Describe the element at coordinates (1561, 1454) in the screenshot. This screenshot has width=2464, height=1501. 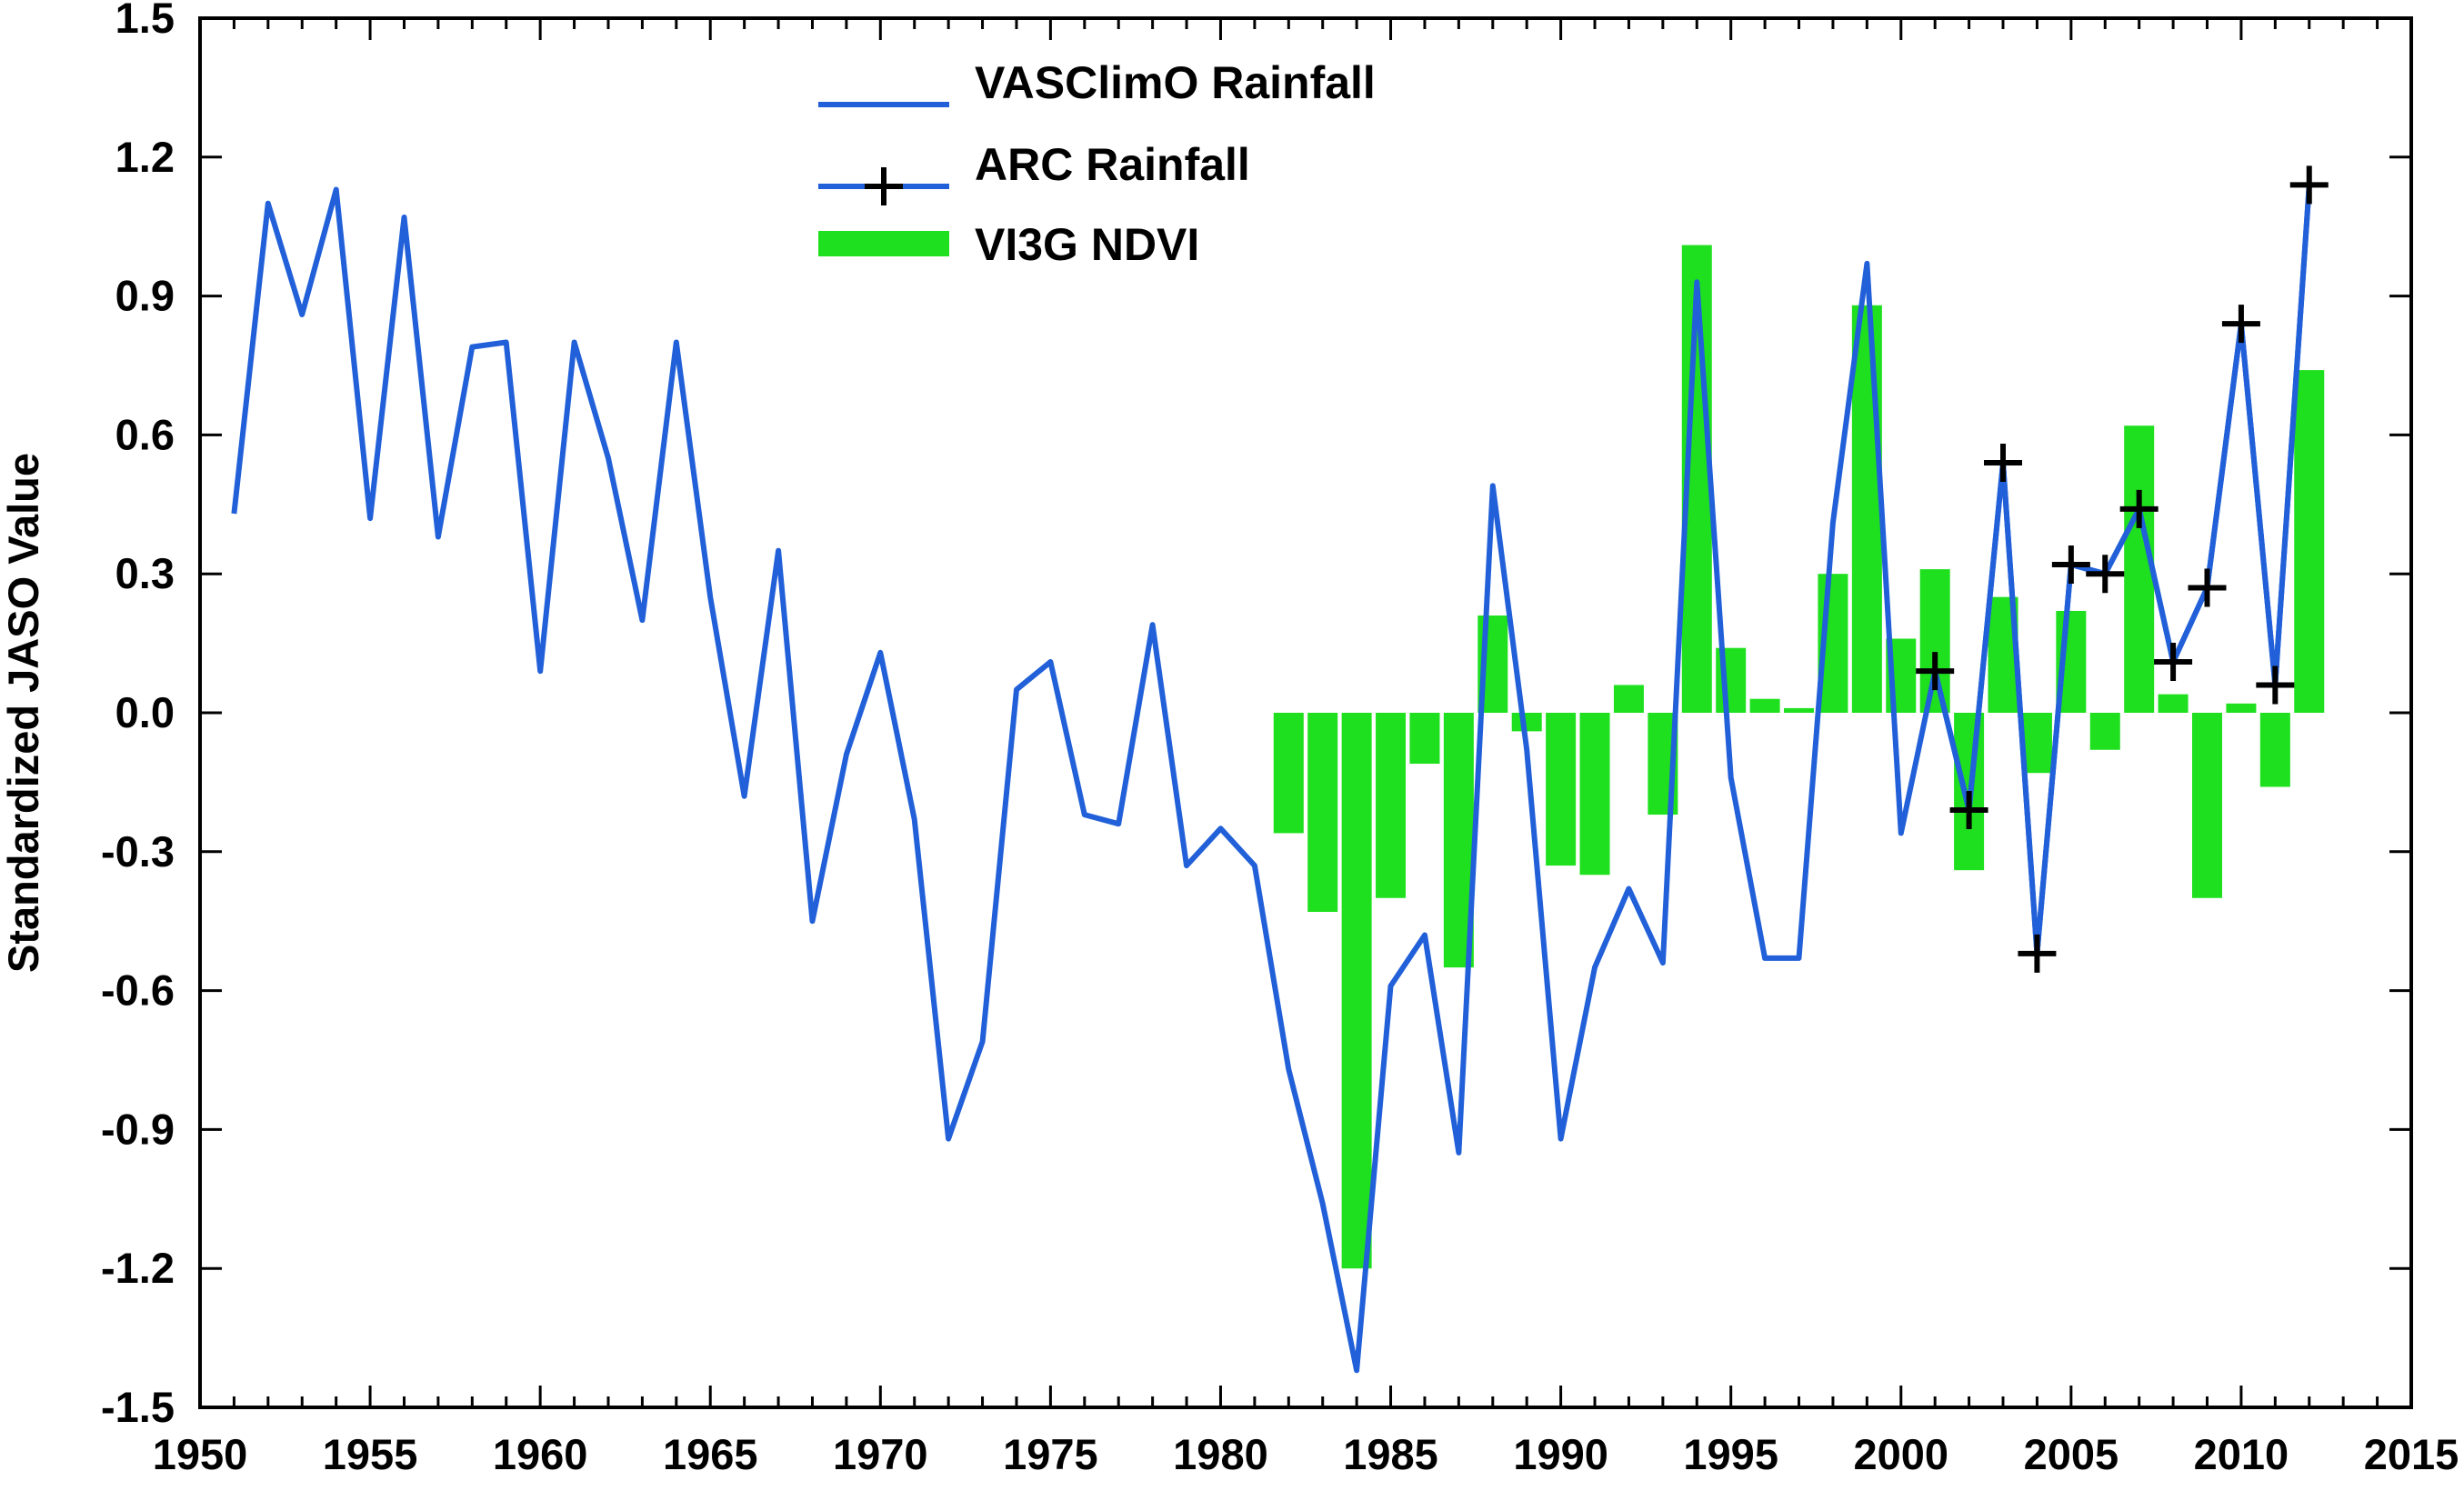
I see `x-tick-label-1990: 1990` at that location.